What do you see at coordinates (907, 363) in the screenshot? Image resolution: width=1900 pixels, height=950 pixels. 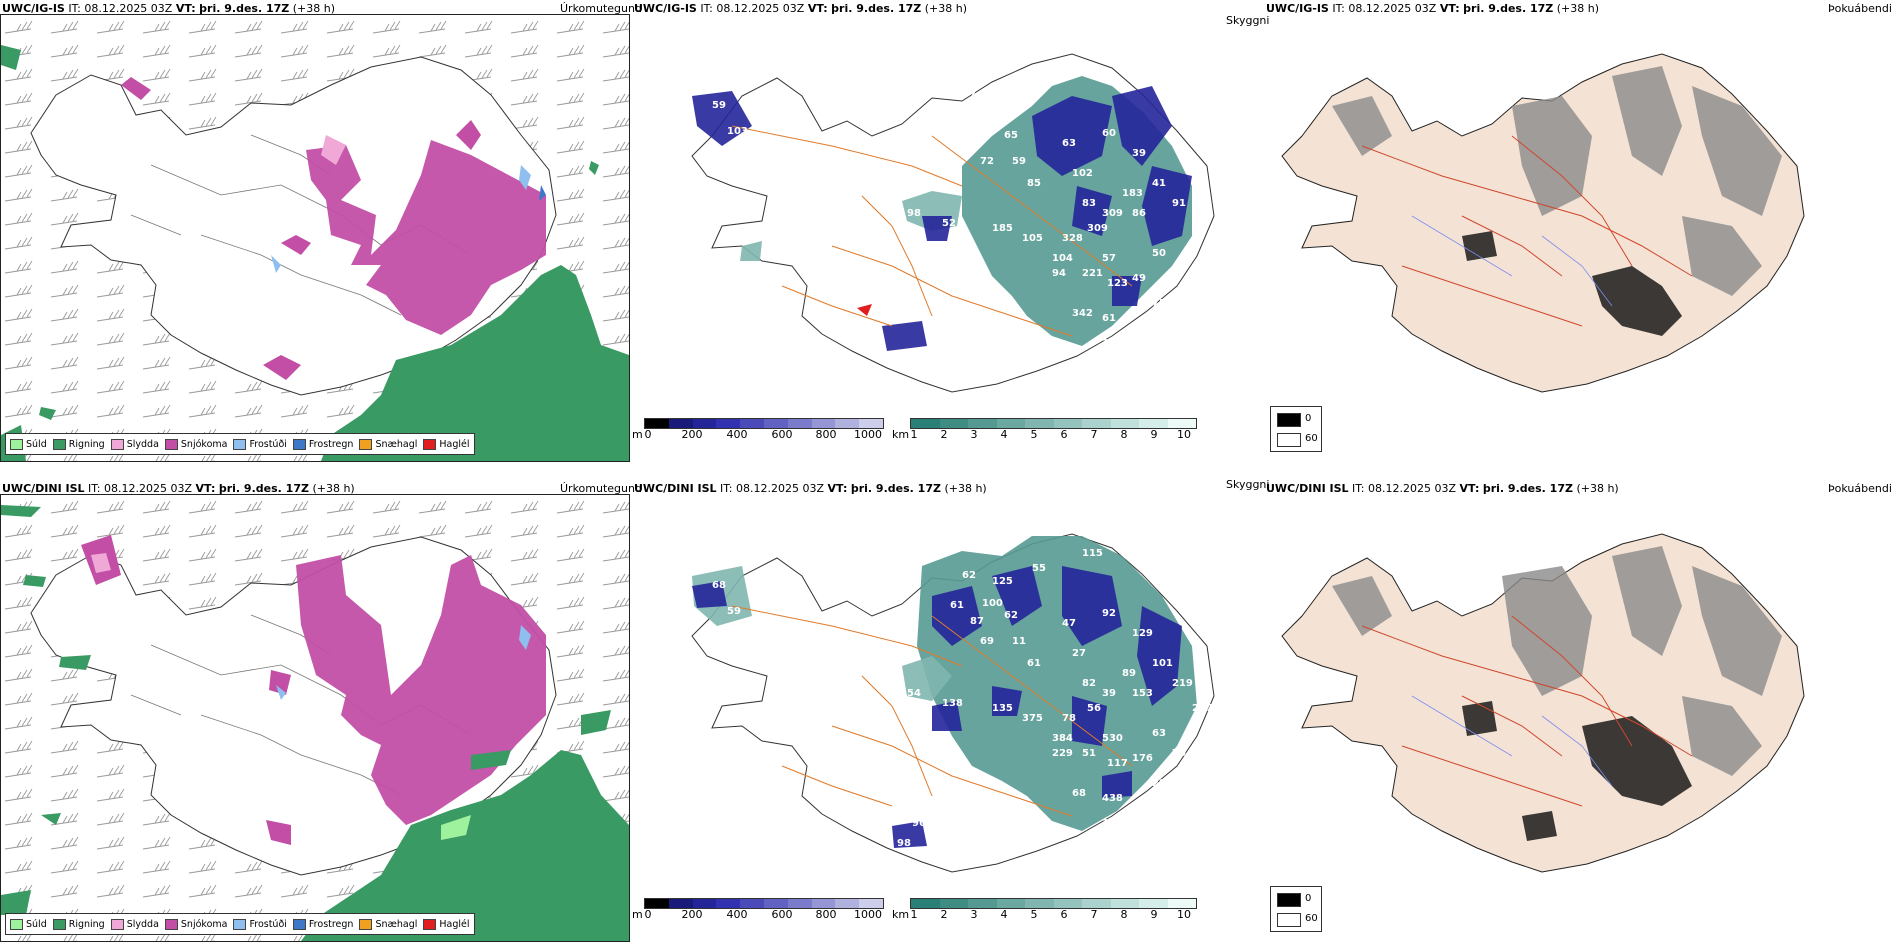 I see `visibility-value-label: 714` at bounding box center [907, 363].